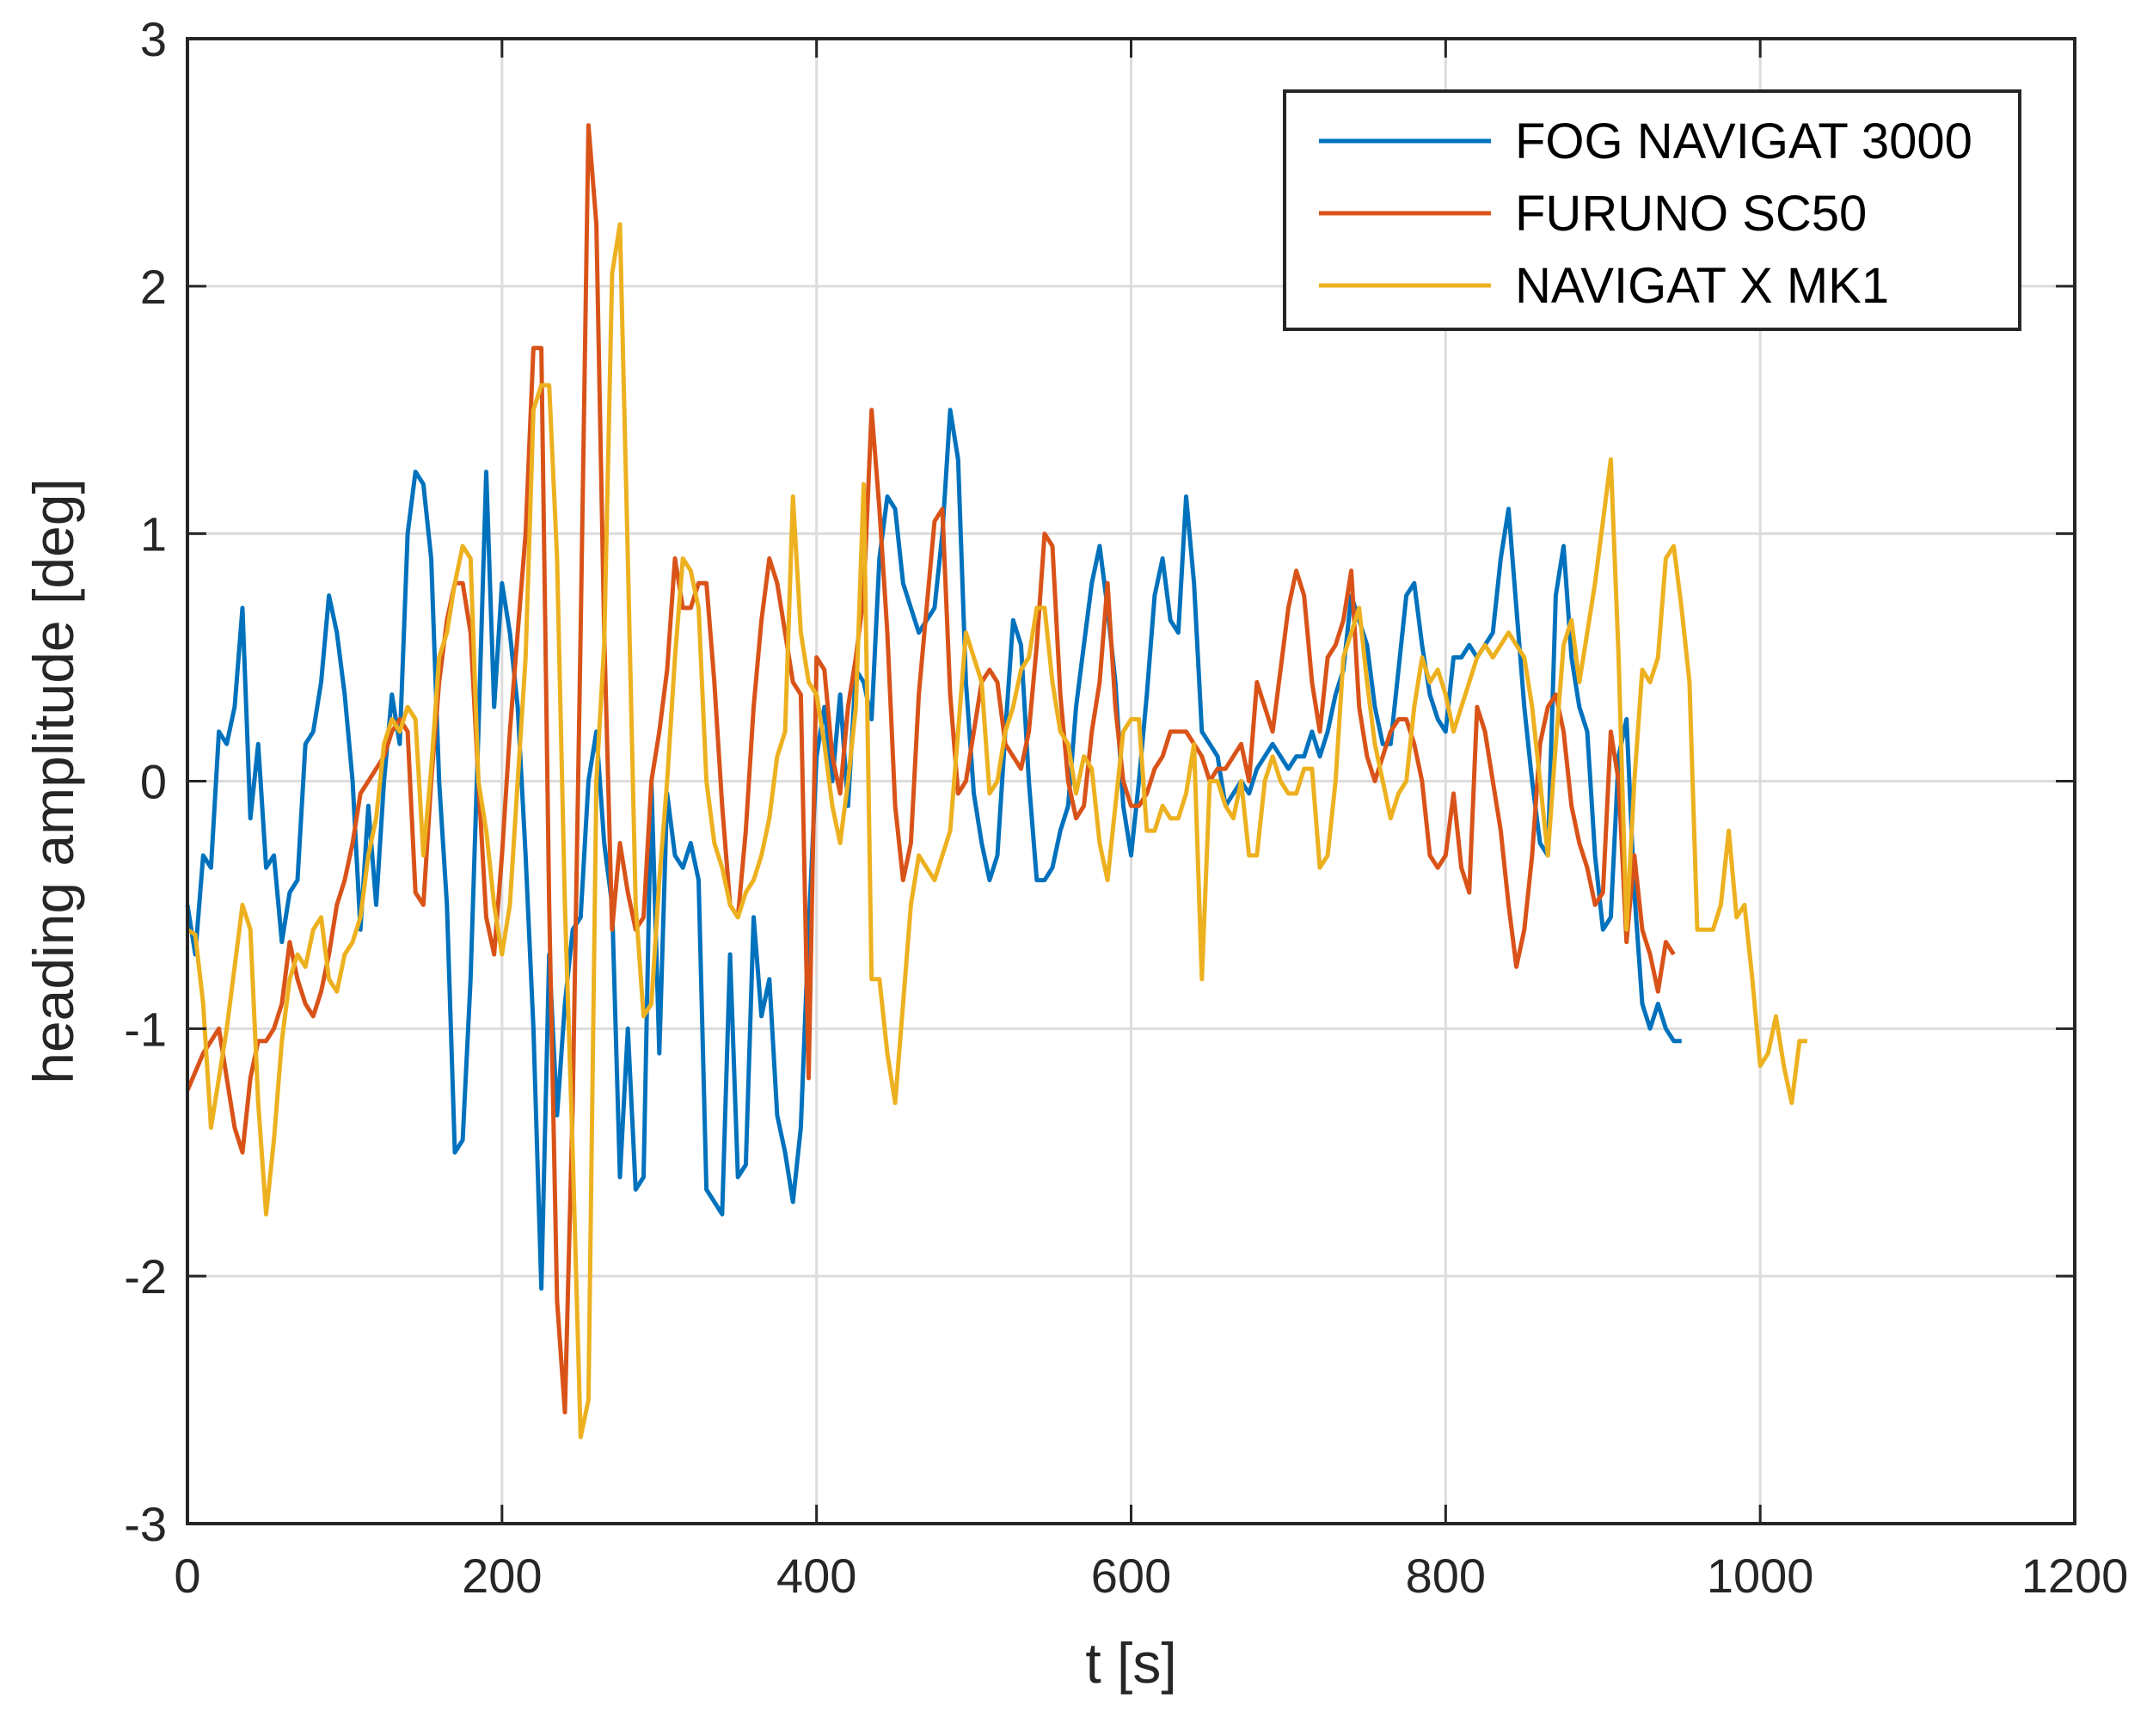  I want to click on y-tick-label: 3, so click(153, 39).